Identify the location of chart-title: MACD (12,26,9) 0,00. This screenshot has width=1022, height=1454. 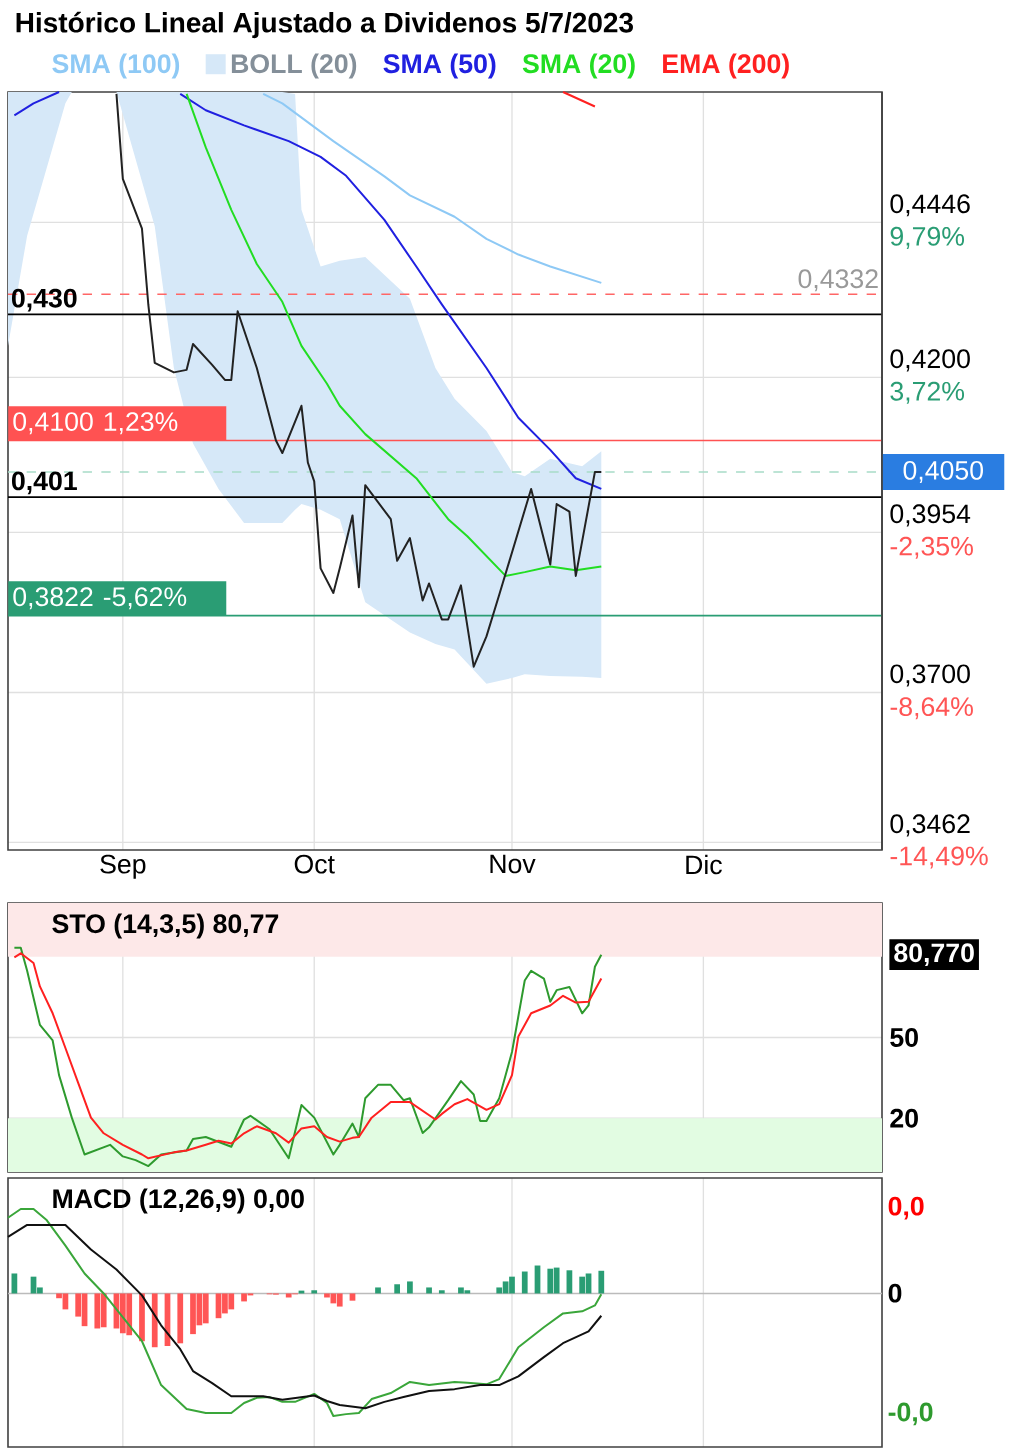
(178, 1201).